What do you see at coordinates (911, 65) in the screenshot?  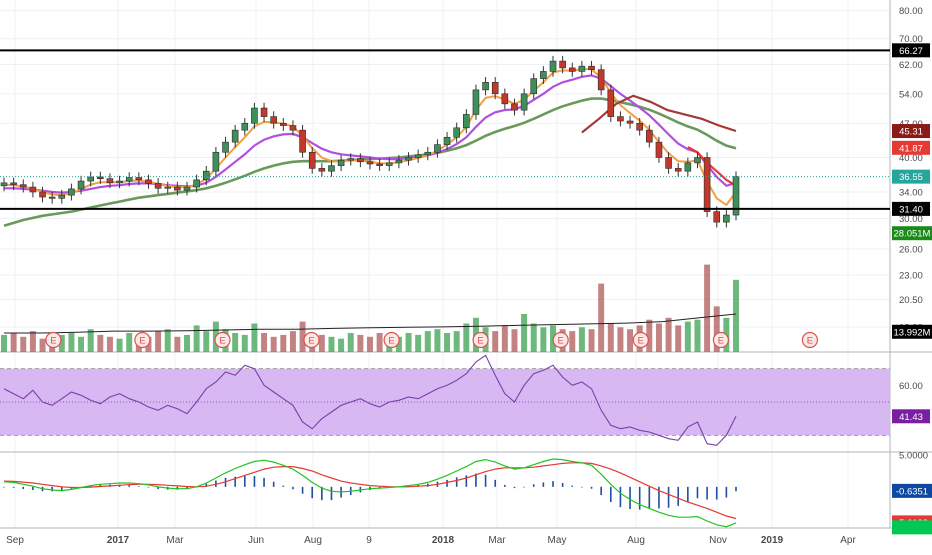 I see `price-axis-tick-label: 62.00` at bounding box center [911, 65].